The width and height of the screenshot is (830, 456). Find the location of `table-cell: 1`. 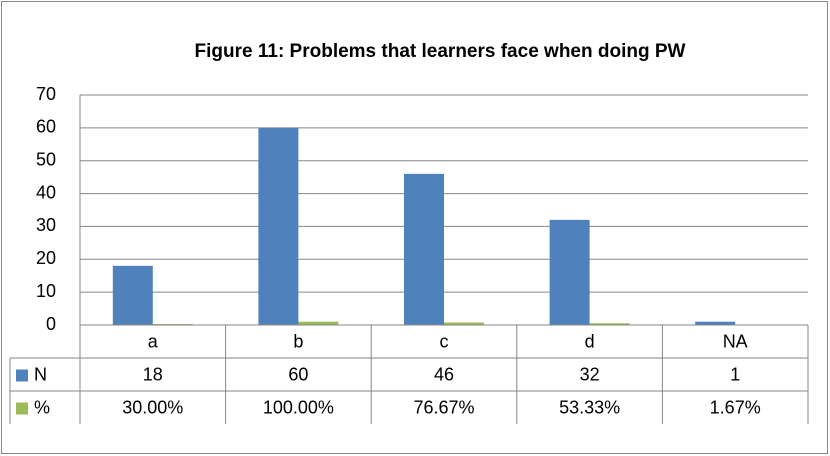

table-cell: 1 is located at coordinates (735, 374).